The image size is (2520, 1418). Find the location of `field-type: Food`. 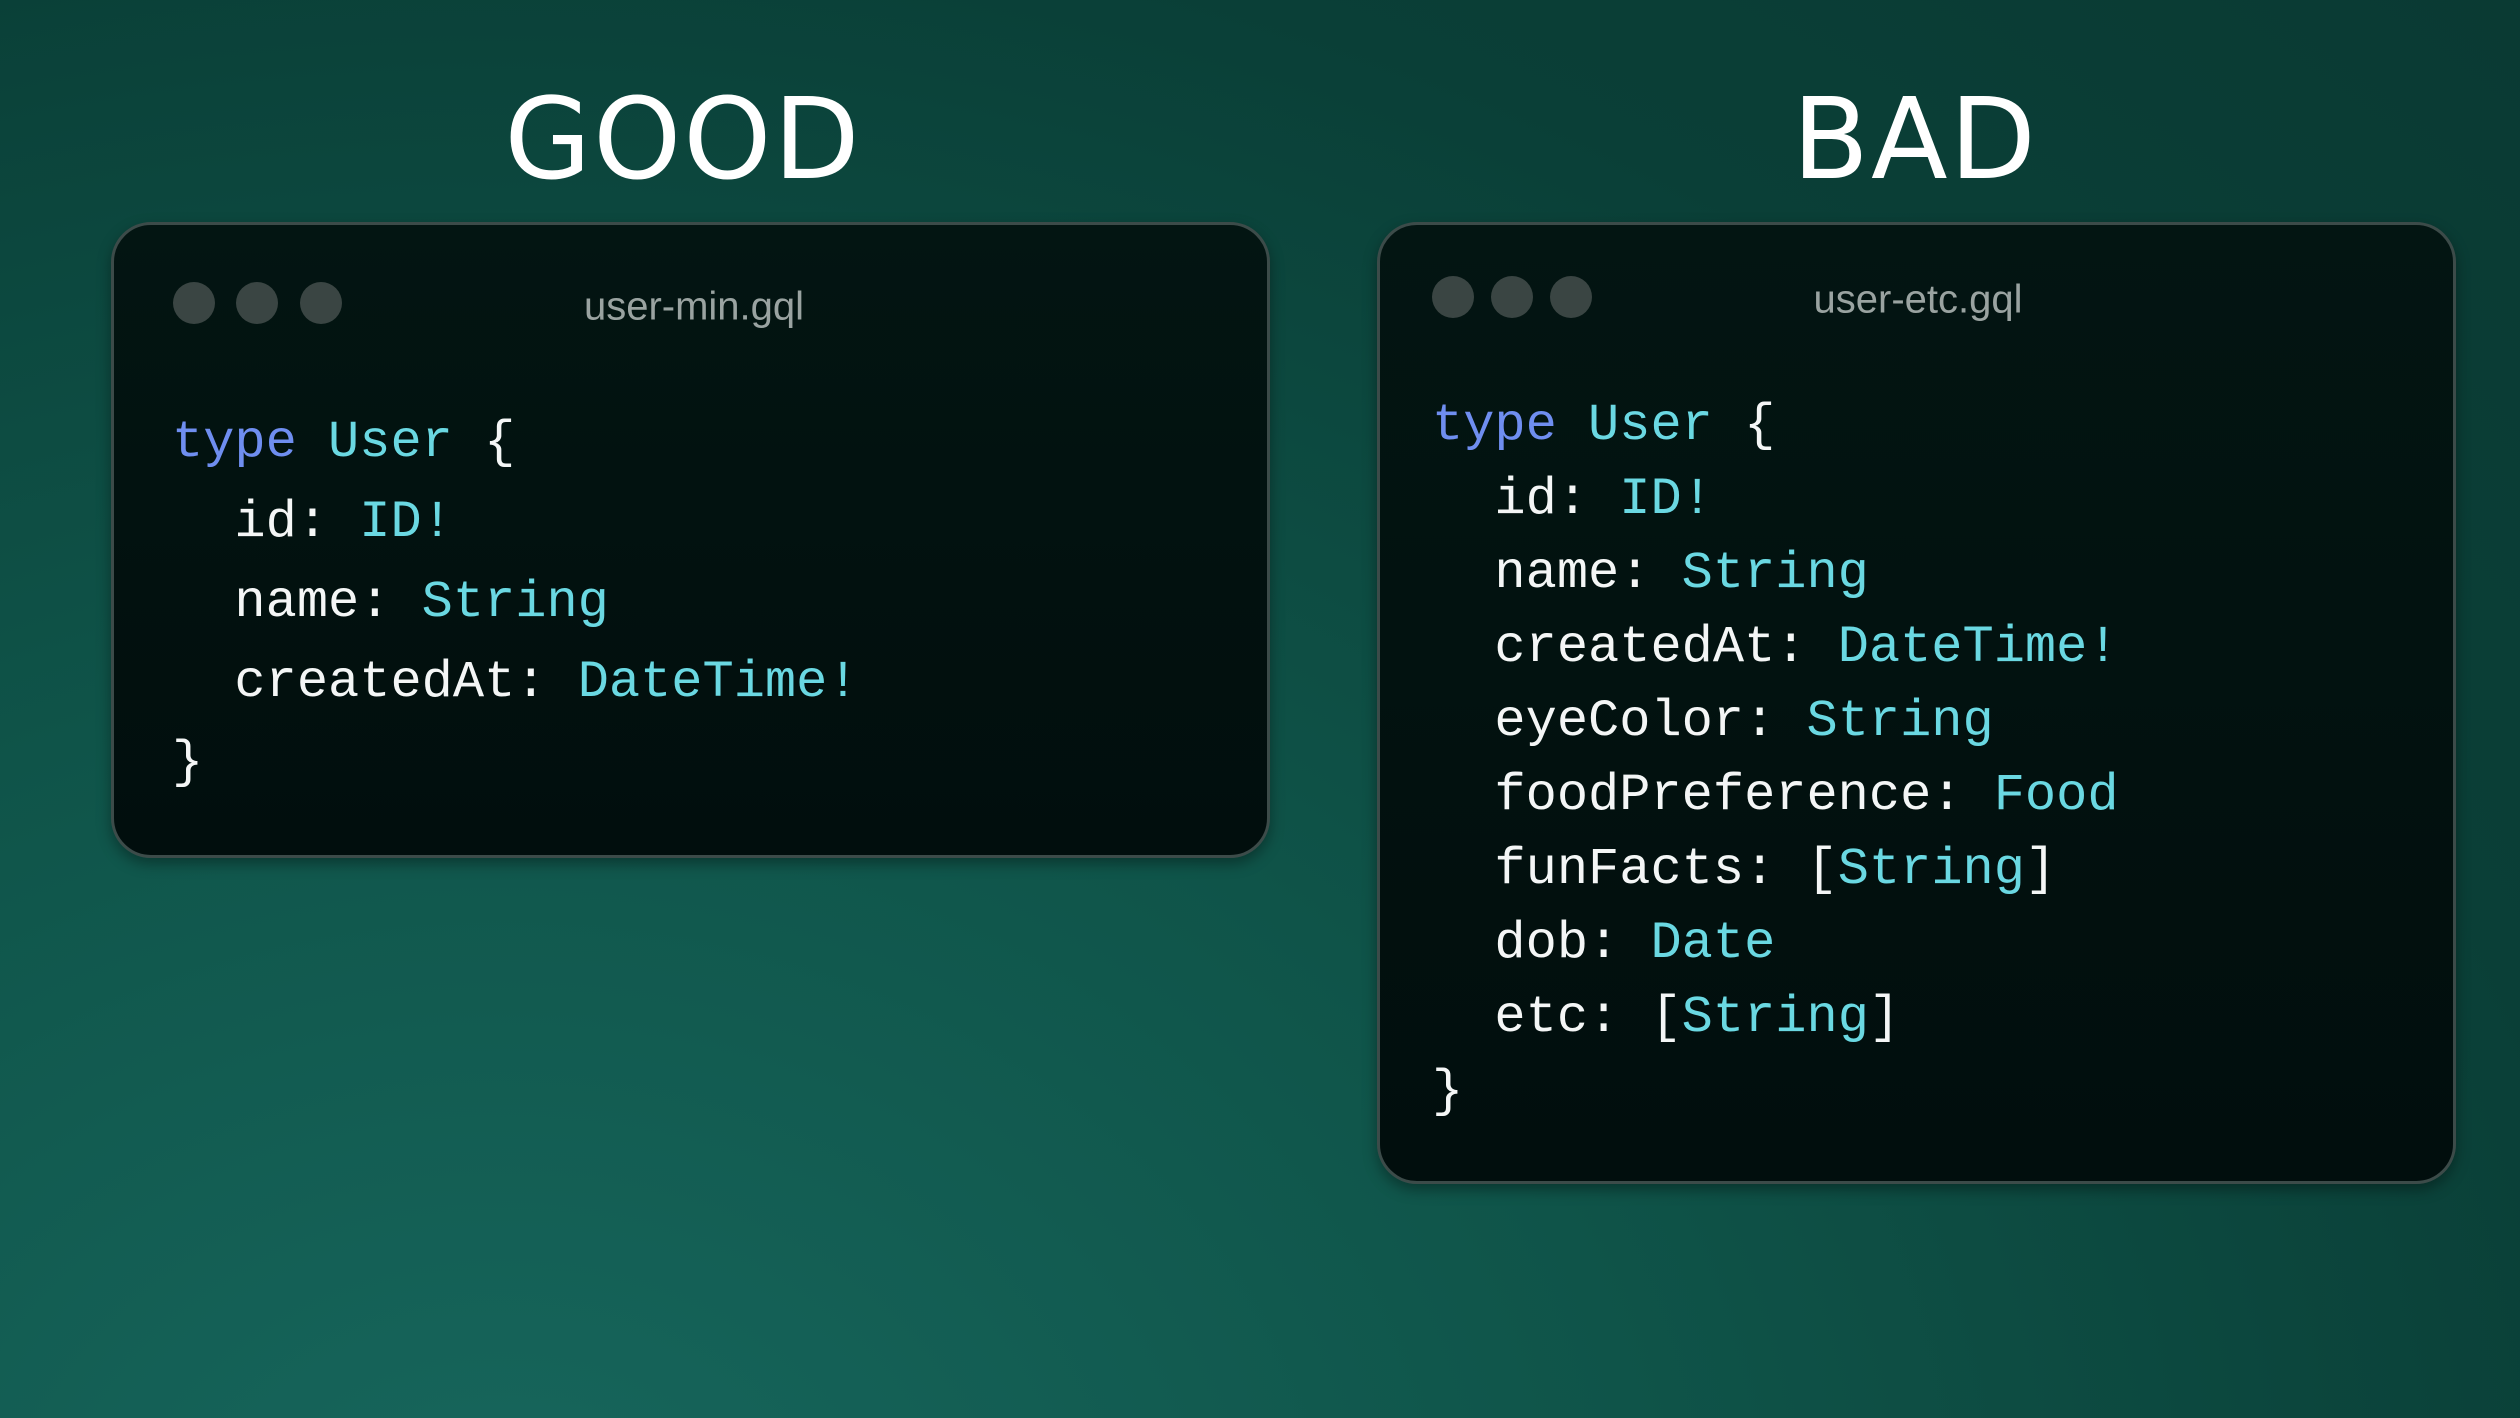

field-type: Food is located at coordinates (2056, 795).